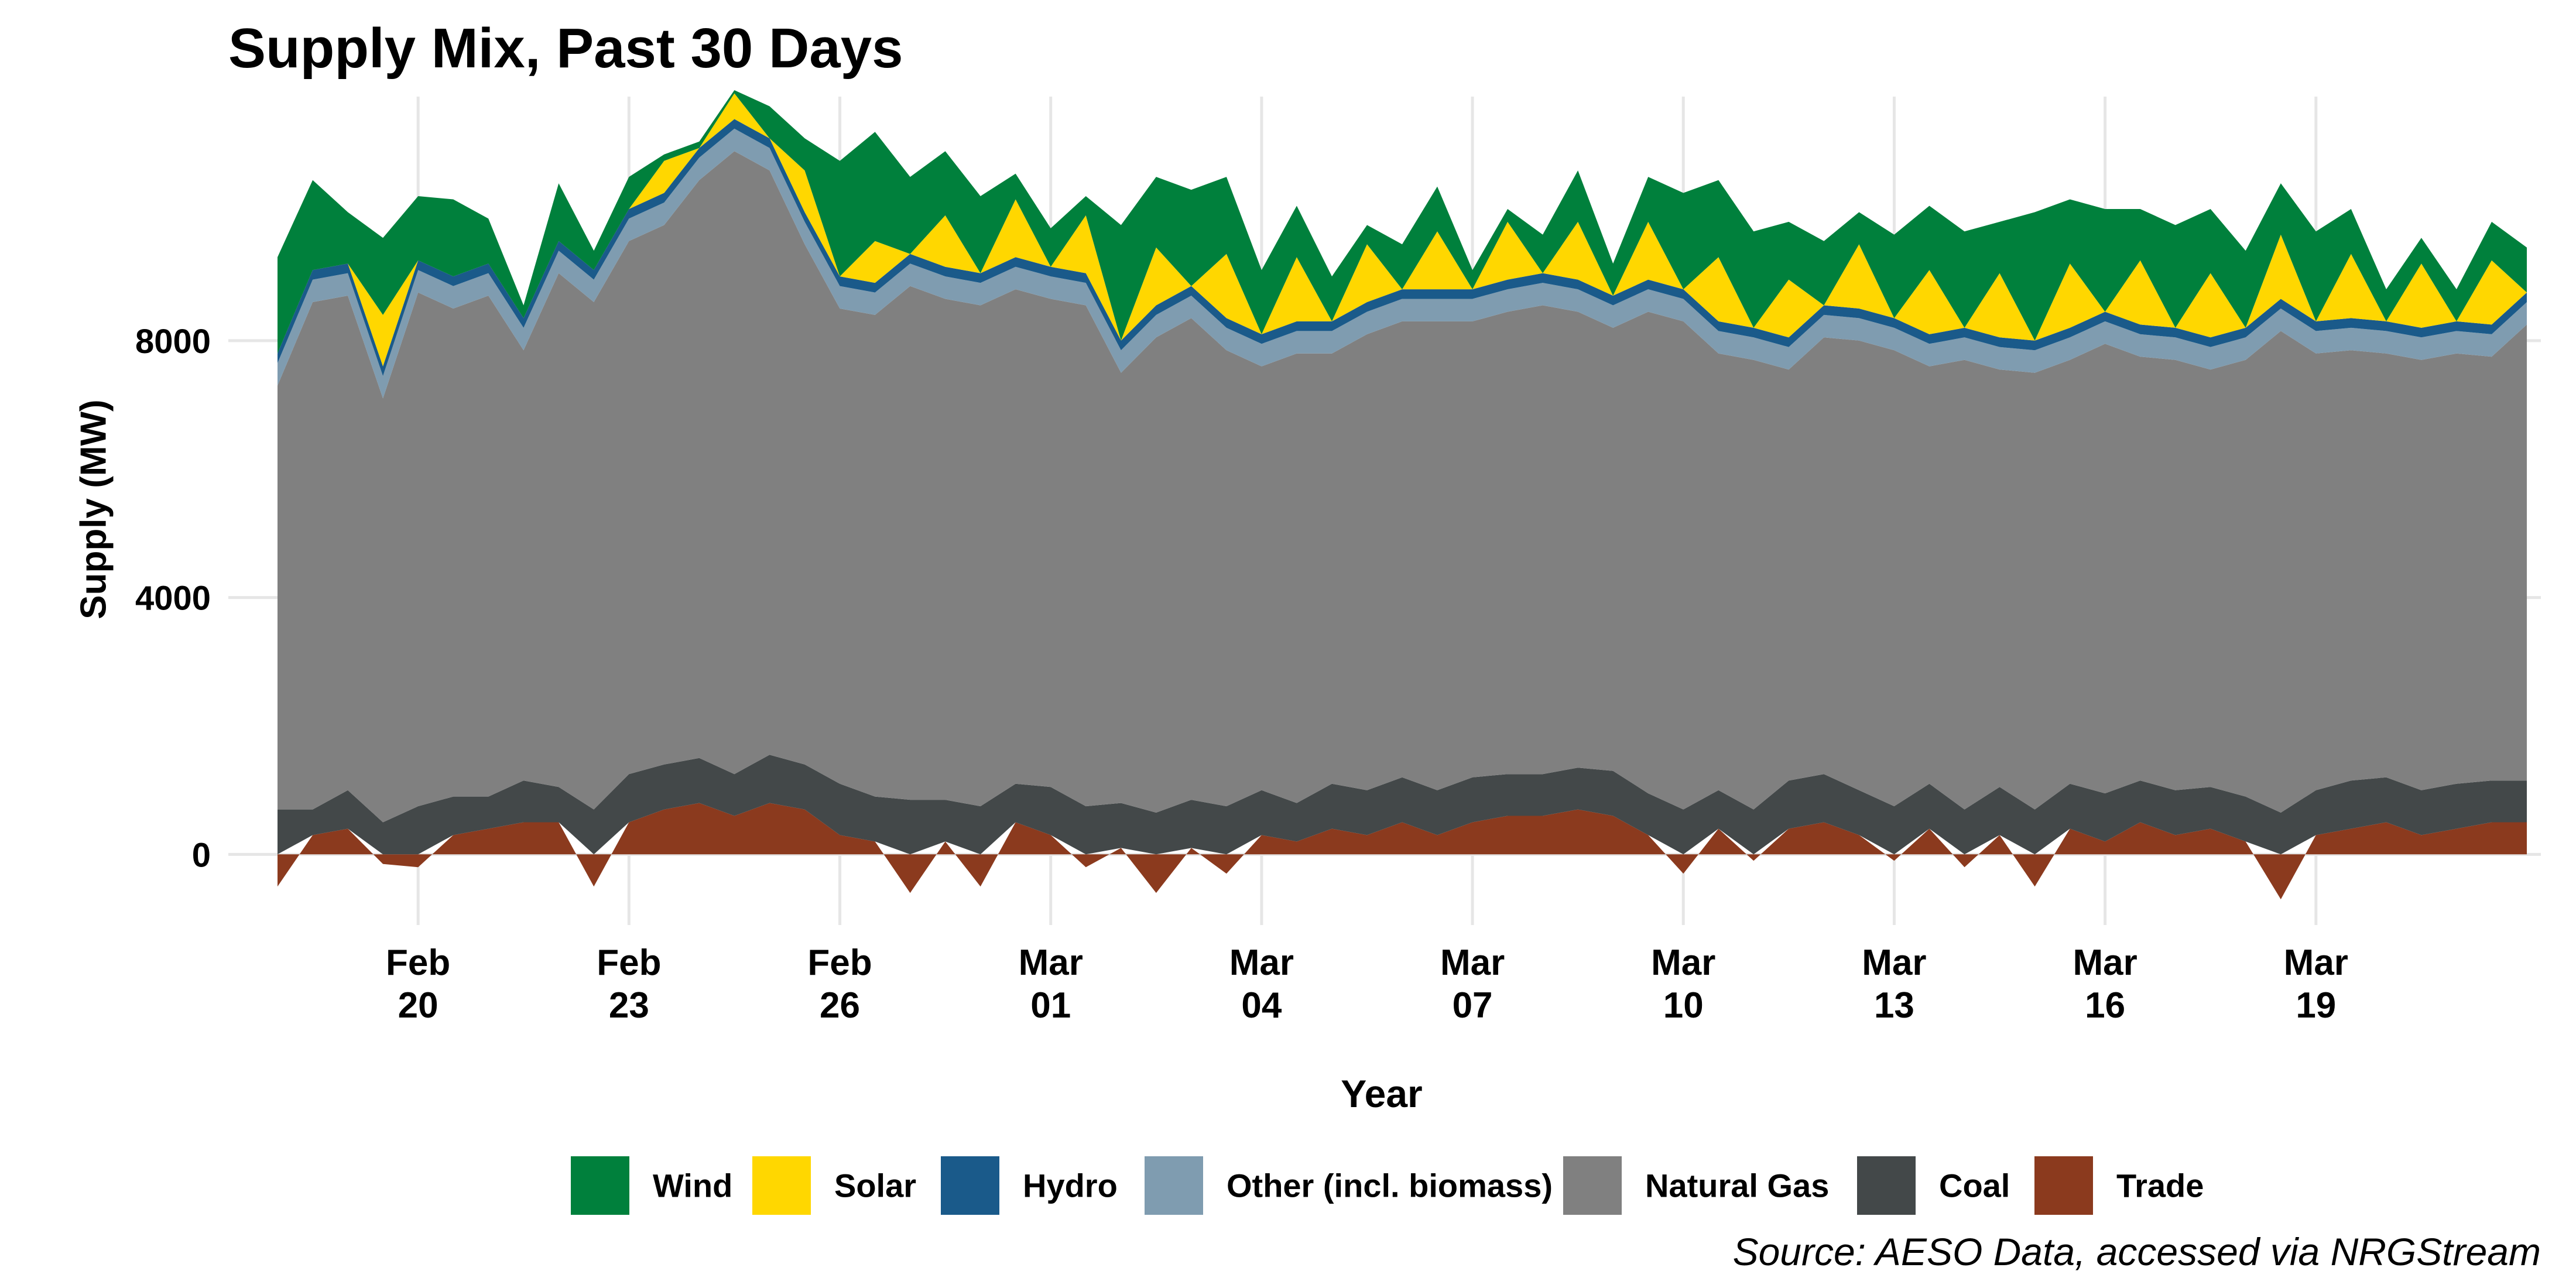  What do you see at coordinates (1894, 963) in the screenshot?
I see `x-tick-label-7-month: Mar` at bounding box center [1894, 963].